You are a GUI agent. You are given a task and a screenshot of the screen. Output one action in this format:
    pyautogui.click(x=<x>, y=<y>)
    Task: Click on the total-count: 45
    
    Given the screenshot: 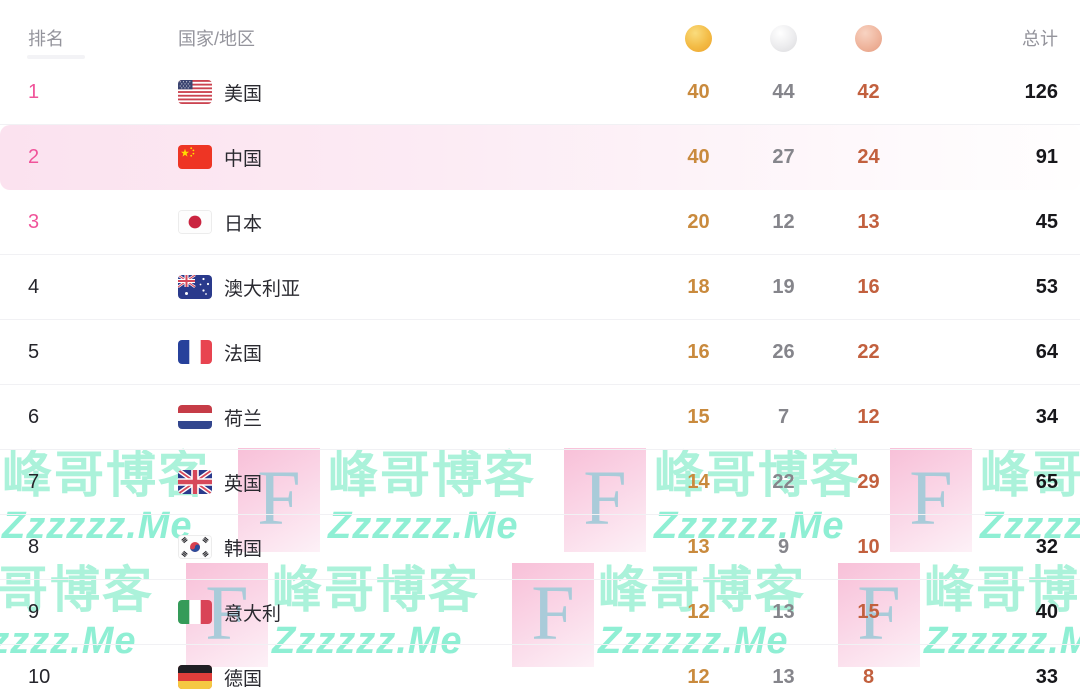 What is the action you would take?
    pyautogui.click(x=1046, y=221)
    